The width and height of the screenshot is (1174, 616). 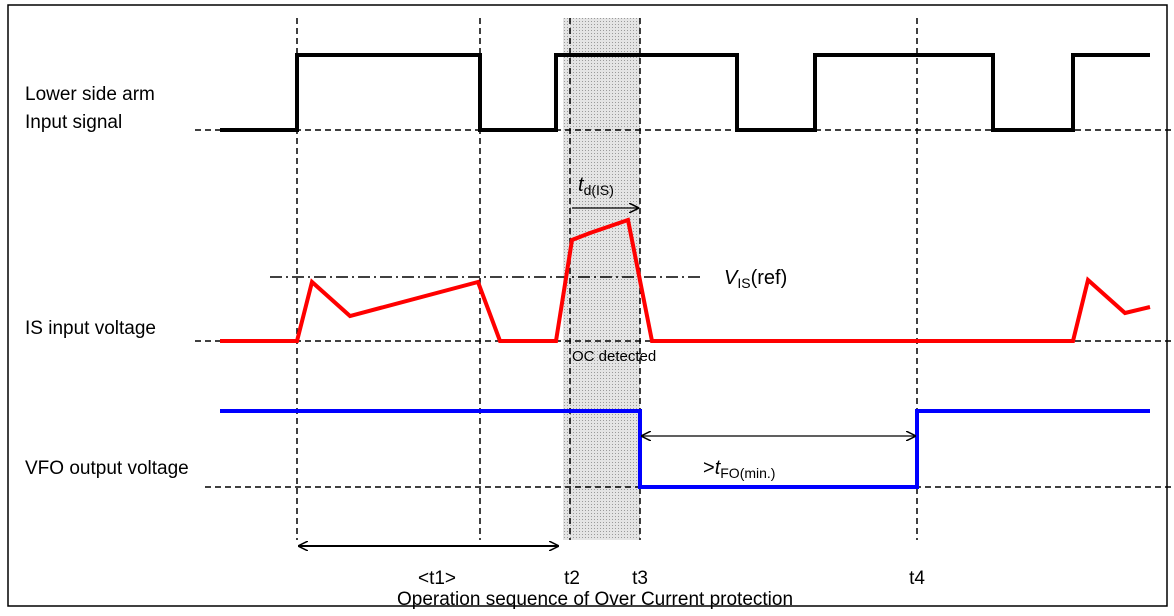 I want to click on vfo-signal, so click(x=685, y=449).